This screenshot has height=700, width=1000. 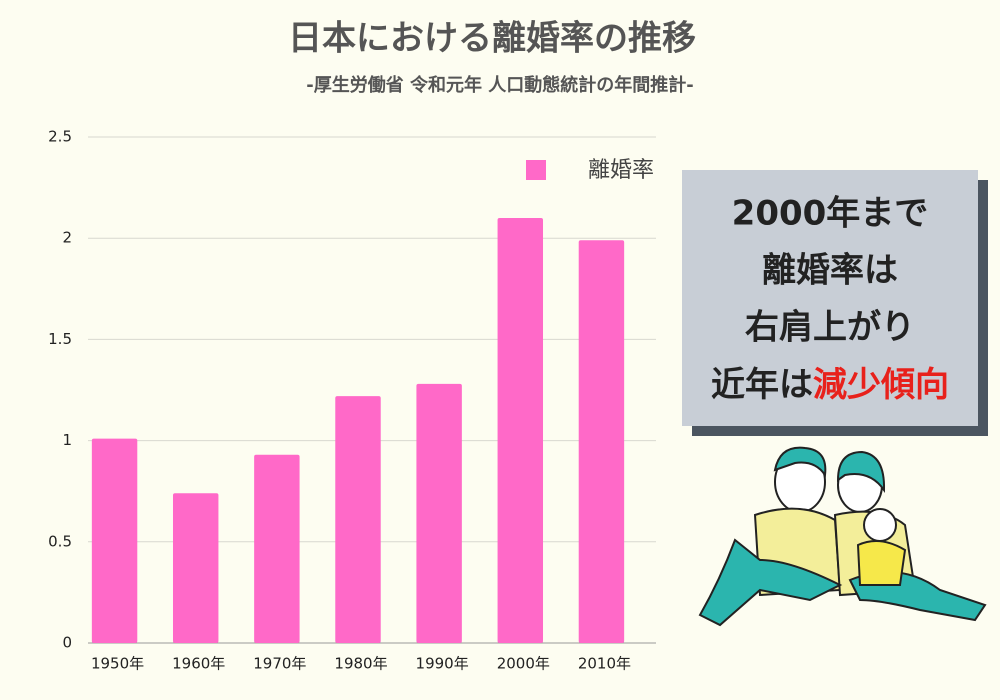 I want to click on box, so click(x=830, y=298).